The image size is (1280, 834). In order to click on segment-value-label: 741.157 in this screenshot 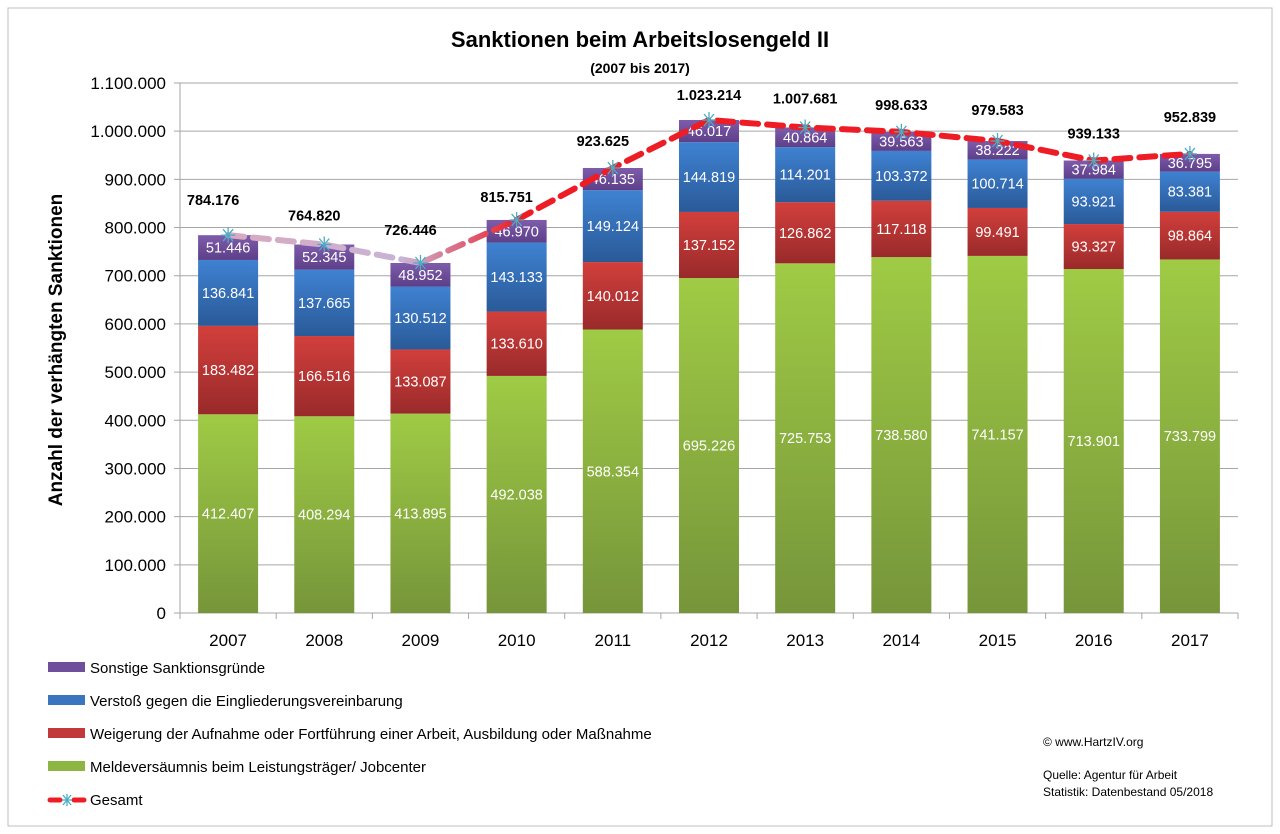, I will do `click(997, 435)`.